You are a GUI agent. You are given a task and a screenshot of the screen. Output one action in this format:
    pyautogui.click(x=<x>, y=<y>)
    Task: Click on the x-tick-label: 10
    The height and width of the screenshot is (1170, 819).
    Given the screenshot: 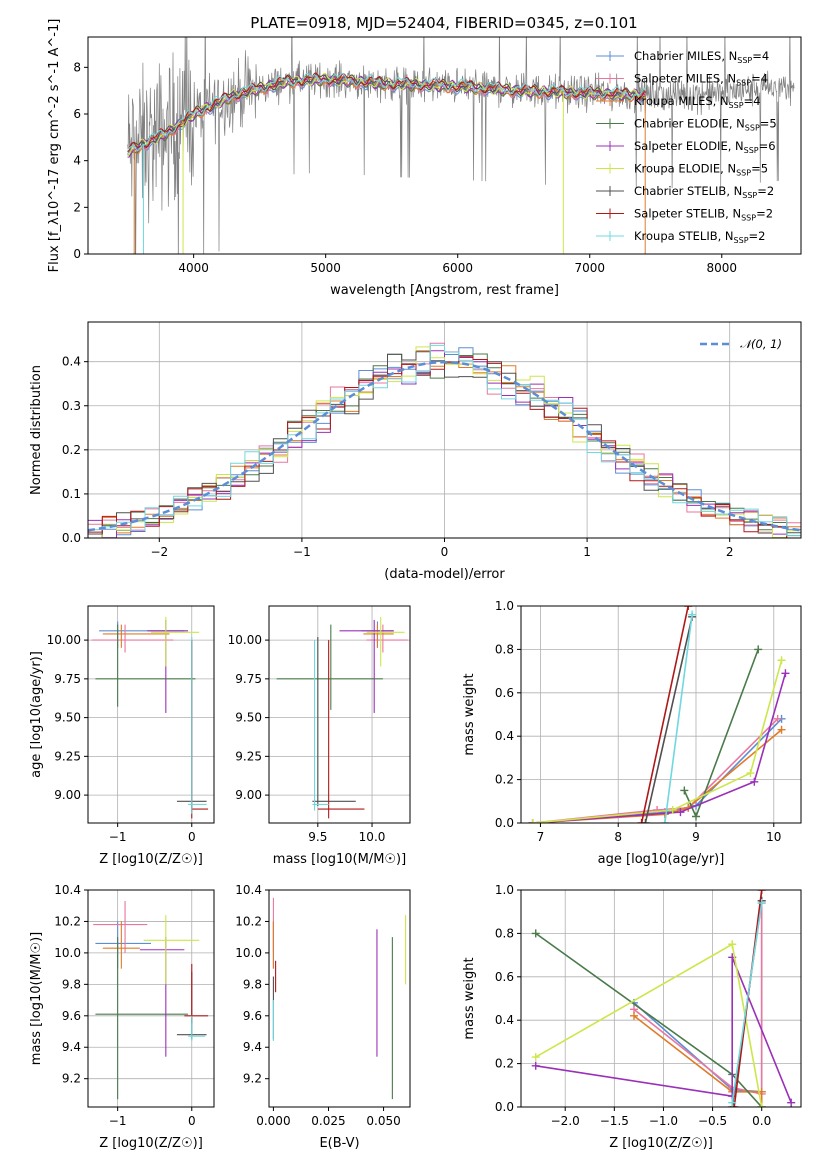 What is the action you would take?
    pyautogui.click(x=773, y=837)
    